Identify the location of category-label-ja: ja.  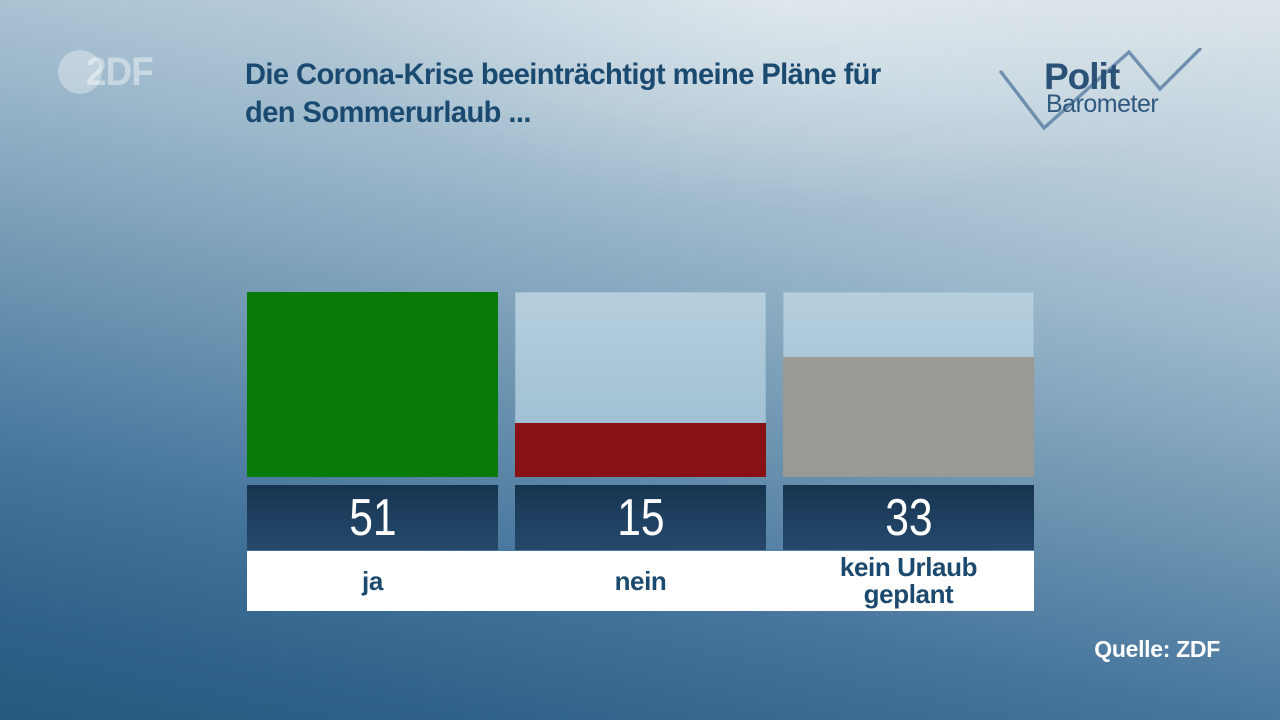
(372, 581).